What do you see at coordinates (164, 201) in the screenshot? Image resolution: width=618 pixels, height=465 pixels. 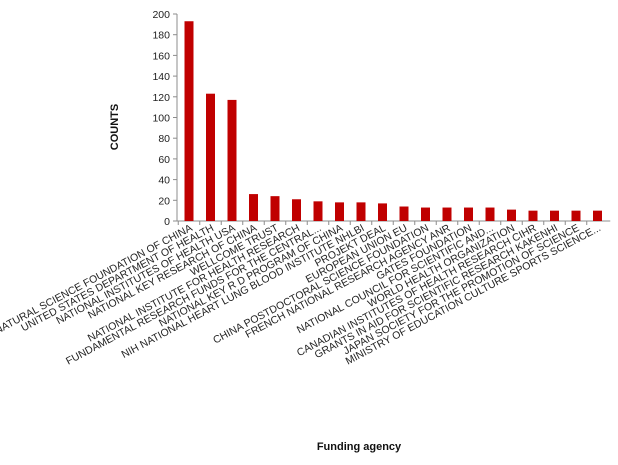 I see `y-tick-label: 20` at bounding box center [164, 201].